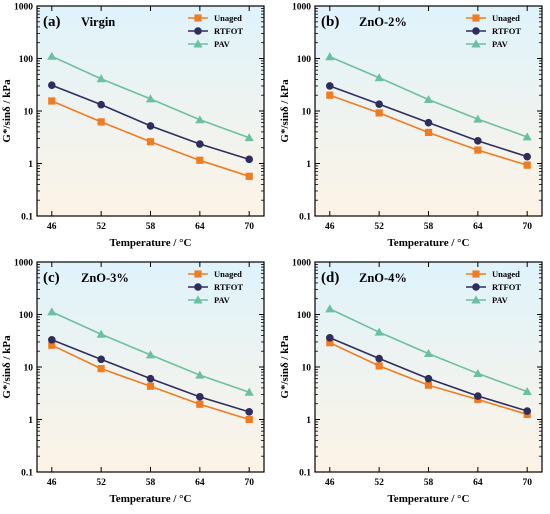 The width and height of the screenshot is (550, 514). Describe the element at coordinates (26, 60) in the screenshot. I see `y-tick-label: 100` at that location.